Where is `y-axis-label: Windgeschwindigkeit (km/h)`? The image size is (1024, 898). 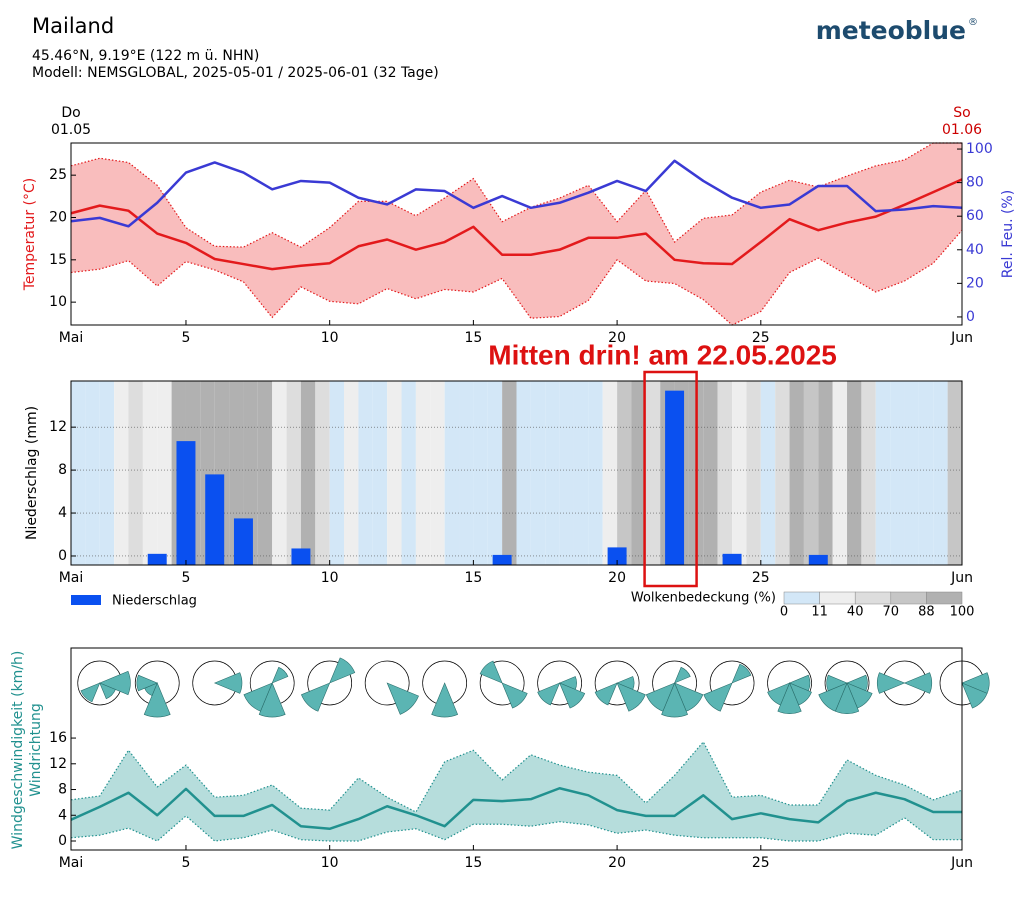 y-axis-label: Windgeschwindigkeit (km/h) is located at coordinates (18, 750).